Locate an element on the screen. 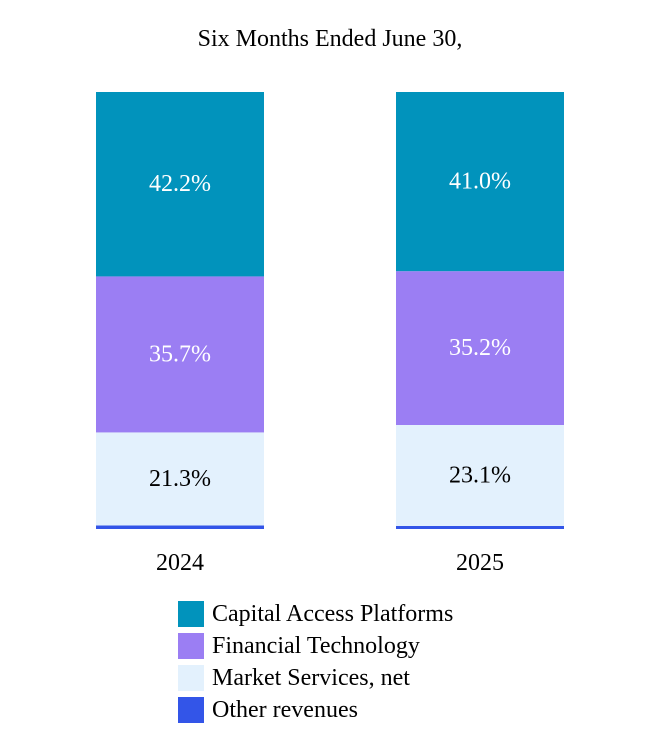 This screenshot has height=750, width=660. data-label-capital-access-platforms-2025: 41.0% is located at coordinates (480, 182).